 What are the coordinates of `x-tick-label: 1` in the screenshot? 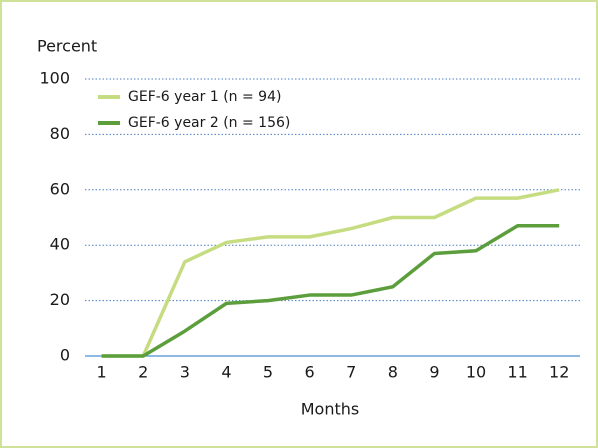 It's located at (102, 372).